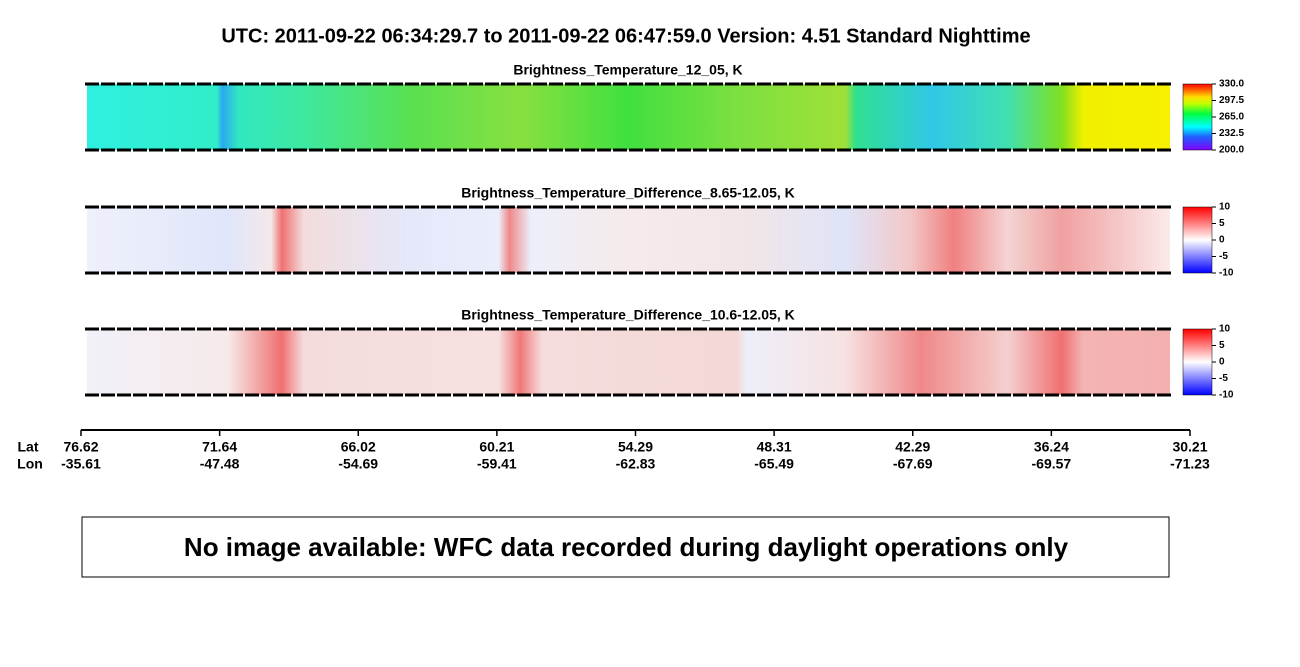 This screenshot has height=667, width=1300. What do you see at coordinates (635, 447) in the screenshot?
I see `lat-value: 54.29` at bounding box center [635, 447].